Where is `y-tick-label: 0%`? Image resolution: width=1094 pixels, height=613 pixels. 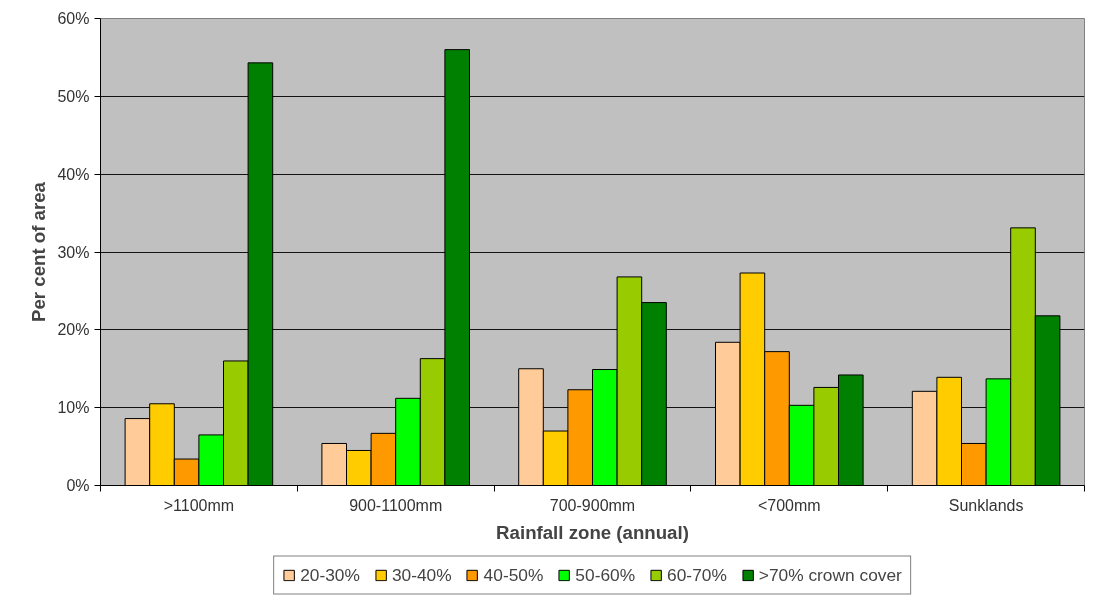 y-tick-label: 0% is located at coordinates (78, 485).